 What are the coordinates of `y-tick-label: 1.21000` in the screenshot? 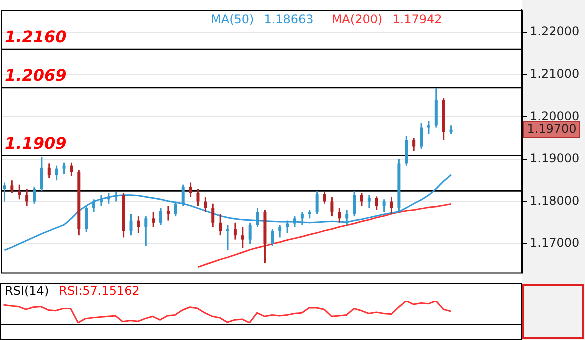 It's located at (555, 74).